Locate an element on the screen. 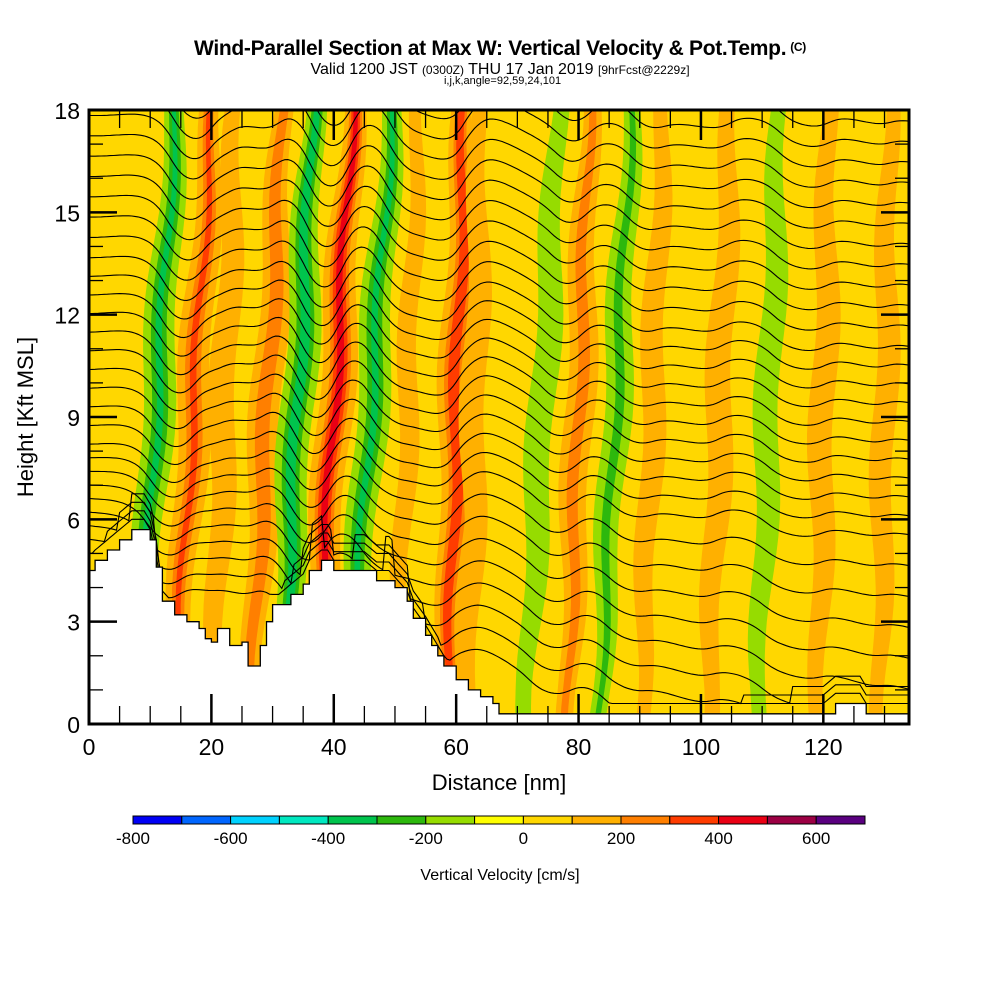 The width and height of the screenshot is (1000, 1000). colorbar-title: Vertical Velocity [cm/s] is located at coordinates (499, 875).